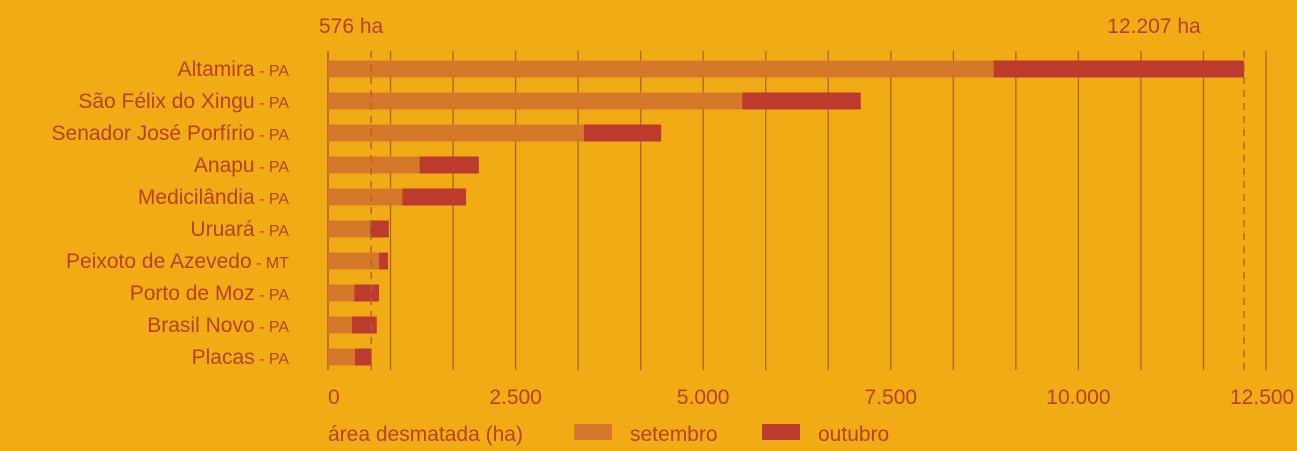  I want to click on x-axis-ticks: 0 2.500 5.000 7.500 10.000 12.500, so click(811, 397).